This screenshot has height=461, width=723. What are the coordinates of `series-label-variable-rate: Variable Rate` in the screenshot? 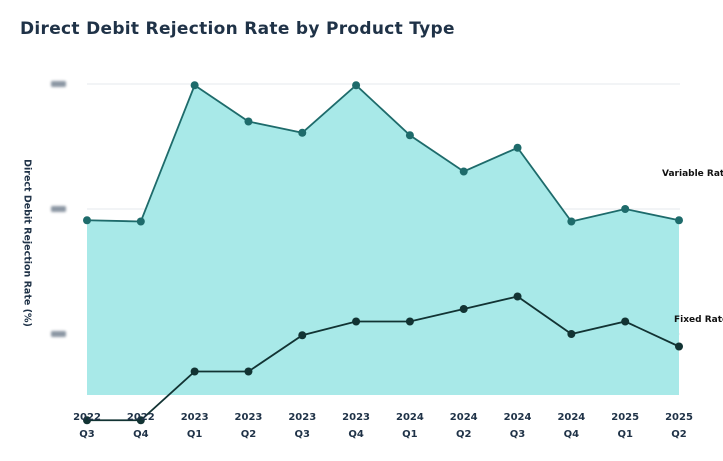 It's located at (692, 174).